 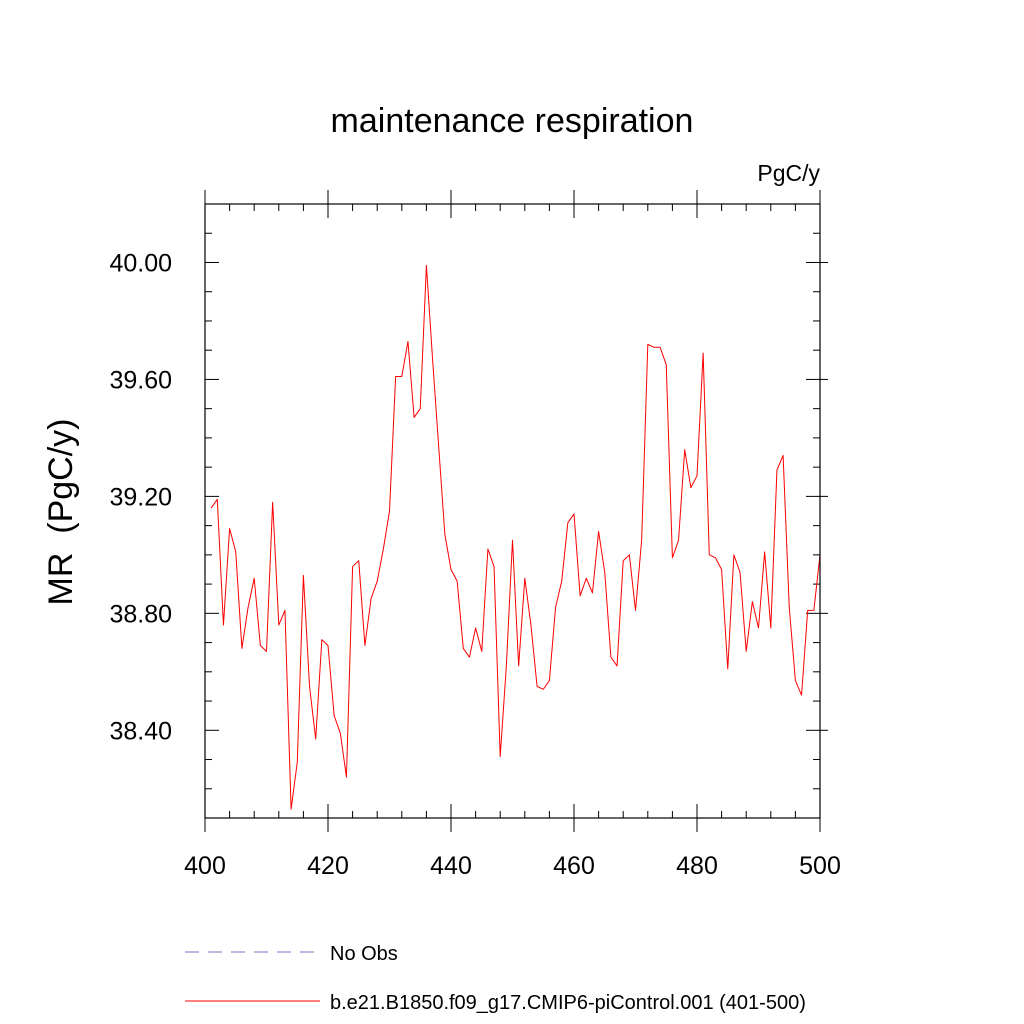 What do you see at coordinates (364, 954) in the screenshot?
I see `legend-label-no-obs: No Obs` at bounding box center [364, 954].